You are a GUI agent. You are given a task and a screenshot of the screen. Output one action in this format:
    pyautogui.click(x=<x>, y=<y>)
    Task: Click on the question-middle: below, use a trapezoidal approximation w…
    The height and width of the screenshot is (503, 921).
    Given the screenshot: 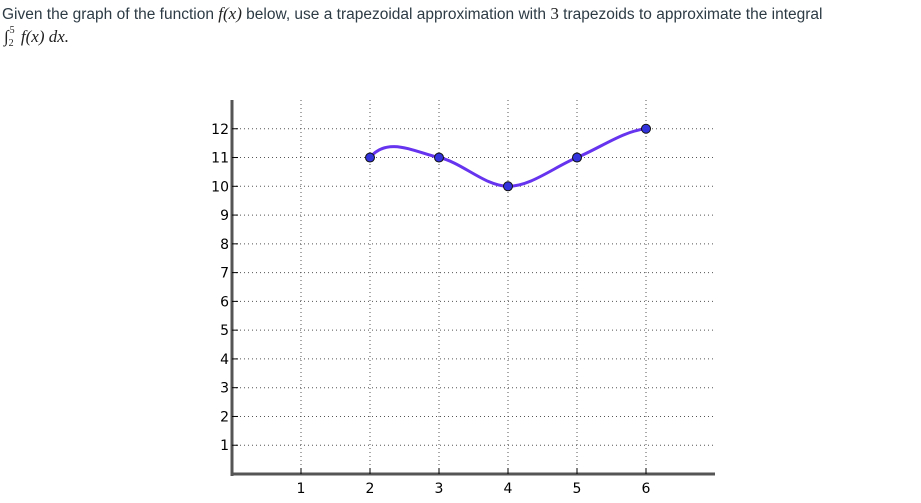 What is the action you would take?
    pyautogui.click(x=396, y=14)
    